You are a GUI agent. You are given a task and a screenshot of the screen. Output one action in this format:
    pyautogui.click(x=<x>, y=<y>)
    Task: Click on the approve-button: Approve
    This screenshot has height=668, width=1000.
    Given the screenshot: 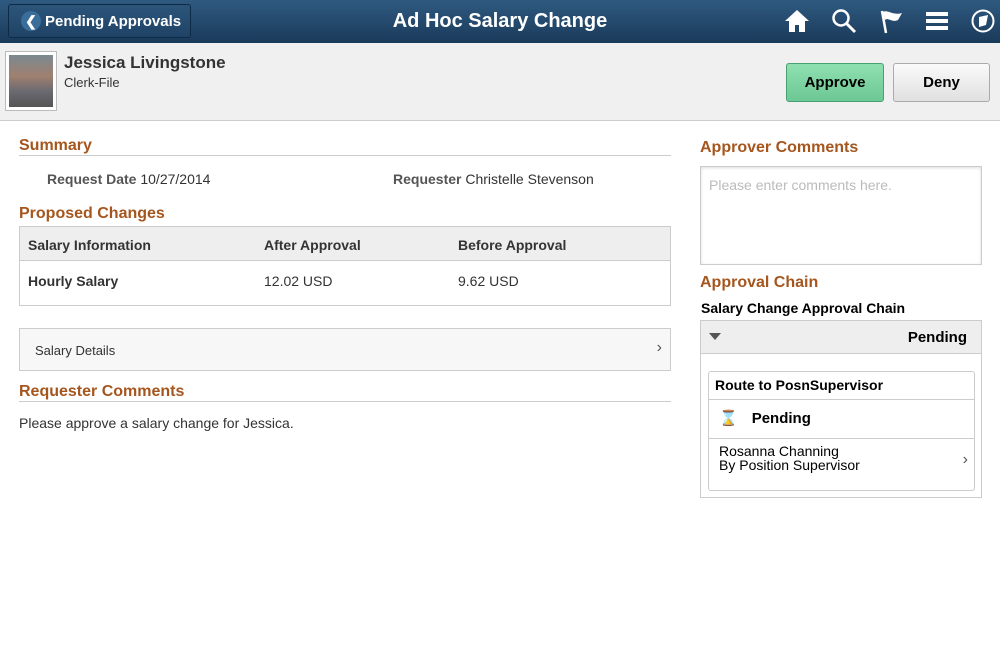 What is the action you would take?
    pyautogui.click(x=835, y=82)
    